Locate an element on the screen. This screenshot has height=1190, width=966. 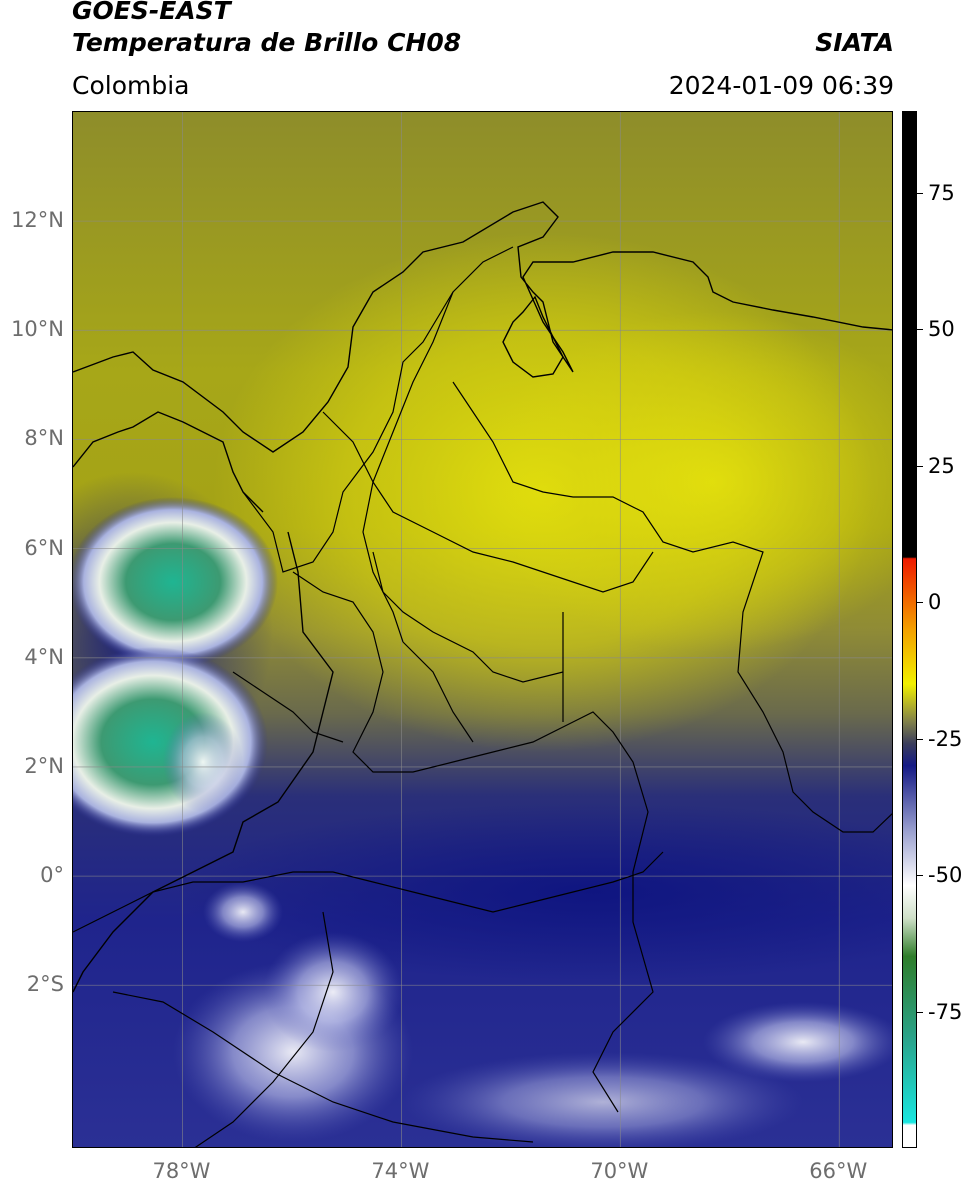
brand-label: SIATA is located at coordinates (854, 42).